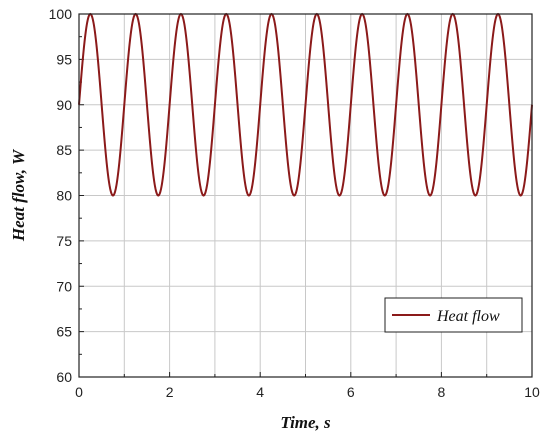 This screenshot has height=440, width=550. What do you see at coordinates (64, 377) in the screenshot?
I see `y-tick-label: 60` at bounding box center [64, 377].